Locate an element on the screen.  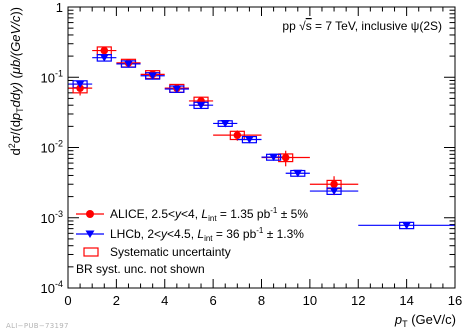
legend-item-lhcb: LHCb, 2<y<4.5, Lint = 36 pb-1 ± 1.3% is located at coordinates (190, 234).